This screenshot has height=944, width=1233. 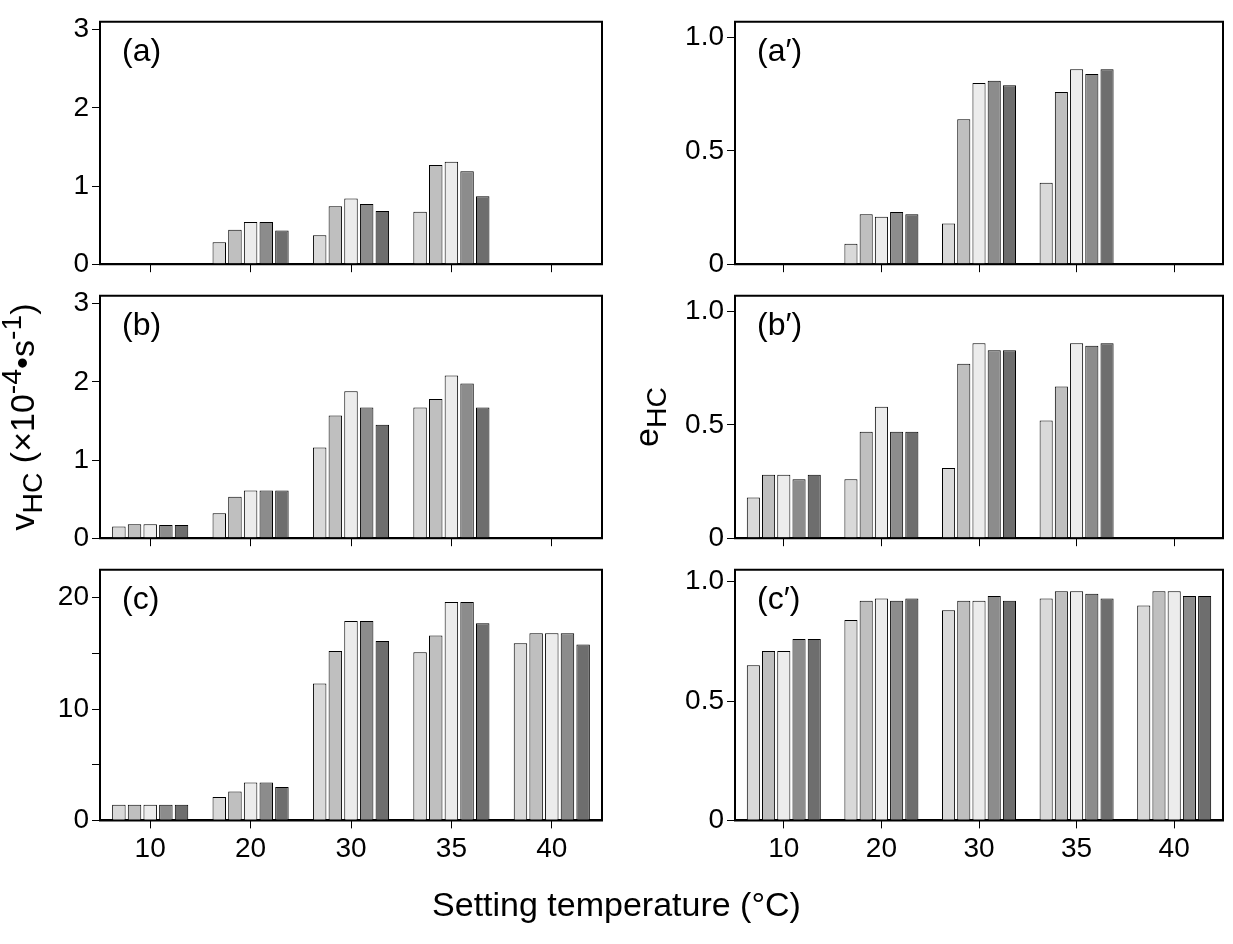 What do you see at coordinates (73, 707) in the screenshot?
I see `y-tick-label: 10` at bounding box center [73, 707].